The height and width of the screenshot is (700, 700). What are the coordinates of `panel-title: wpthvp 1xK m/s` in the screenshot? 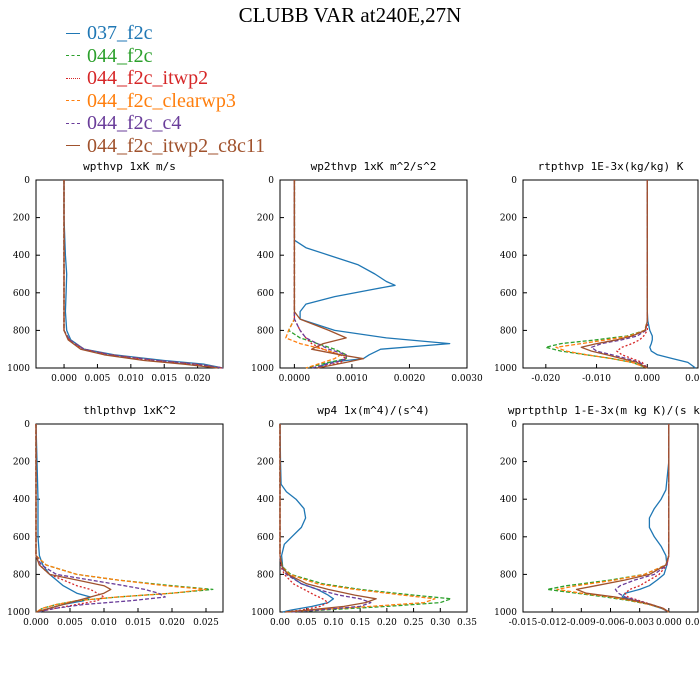 It's located at (129, 166).